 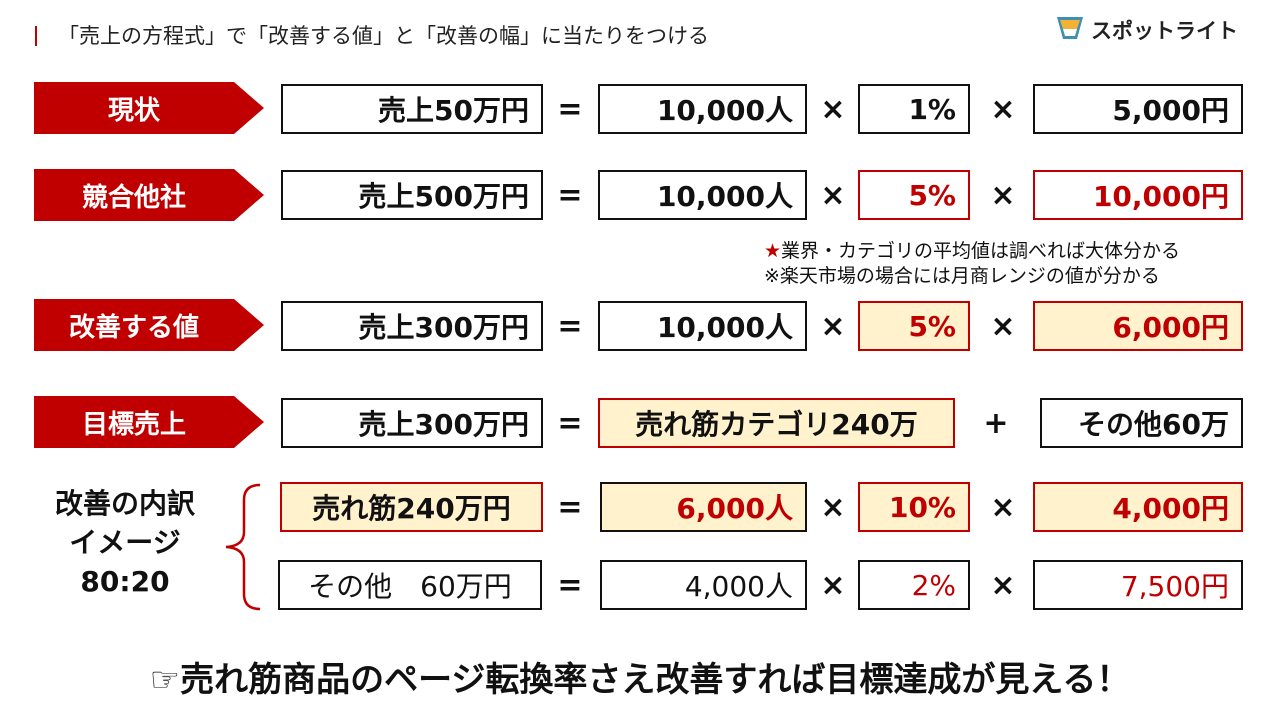 What do you see at coordinates (410, 585) in the screenshot?
I see `breakdown-other-sales-box: その他 60万円` at bounding box center [410, 585].